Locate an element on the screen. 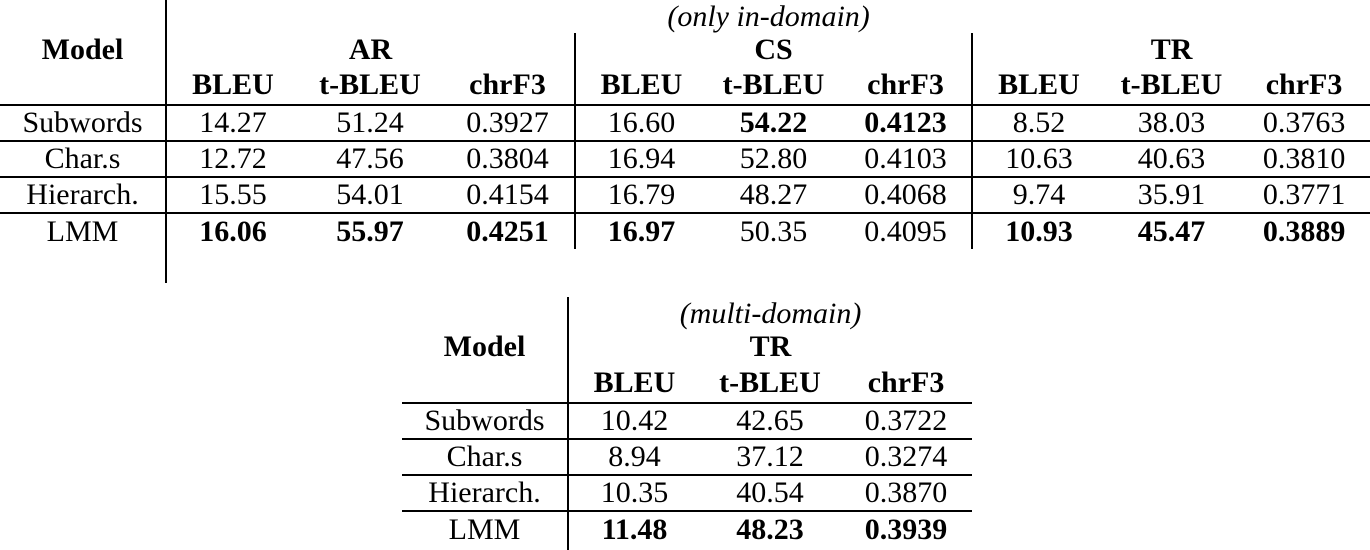  in-domain-title: (only in-domain) is located at coordinates (768, 16).